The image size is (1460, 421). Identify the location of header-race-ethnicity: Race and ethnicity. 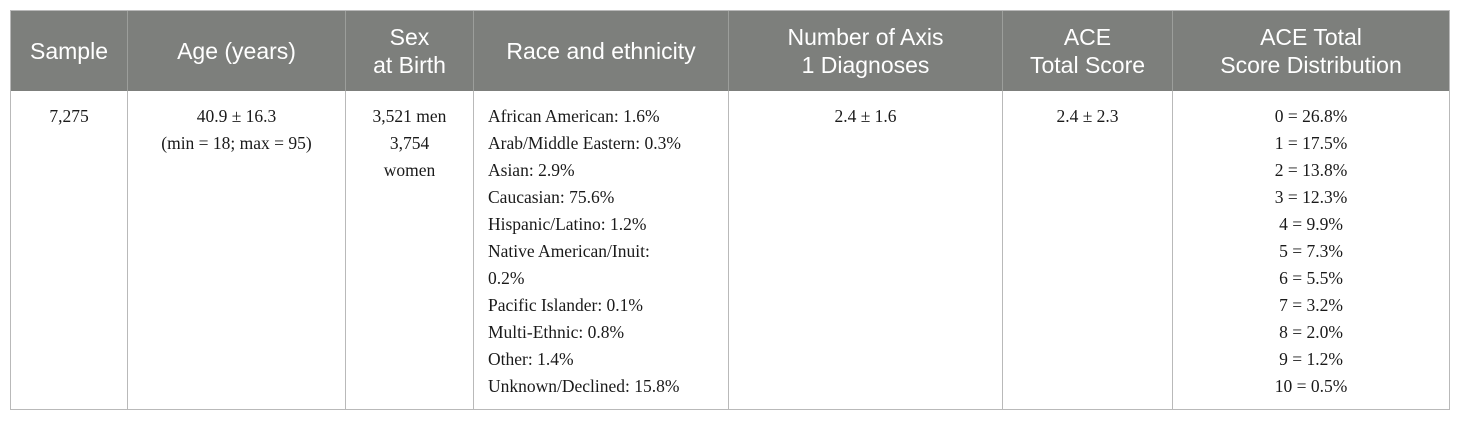
(601, 51).